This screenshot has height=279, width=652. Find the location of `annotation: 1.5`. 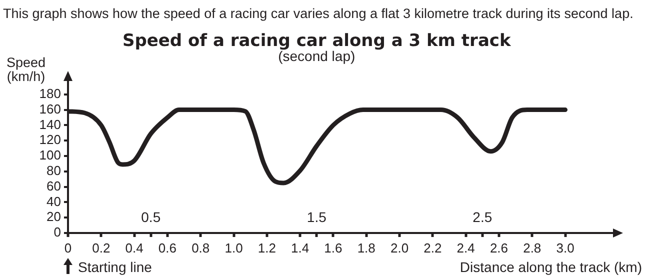

annotation: 1.5 is located at coordinates (316, 216).